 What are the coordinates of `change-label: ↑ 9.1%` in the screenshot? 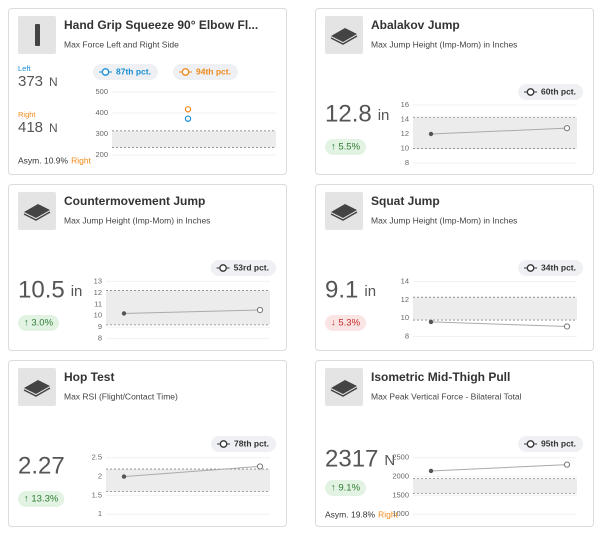 It's located at (346, 488).